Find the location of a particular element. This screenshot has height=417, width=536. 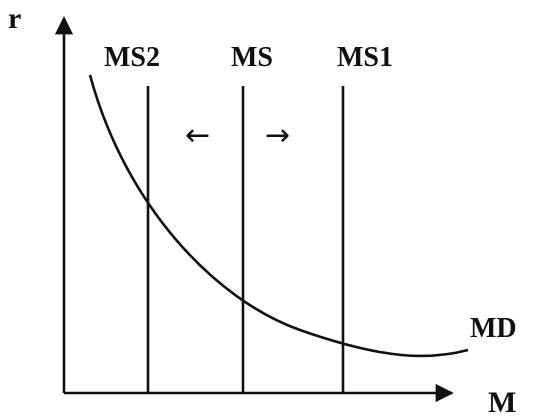

shift-right-arrow: → is located at coordinates (277, 135).